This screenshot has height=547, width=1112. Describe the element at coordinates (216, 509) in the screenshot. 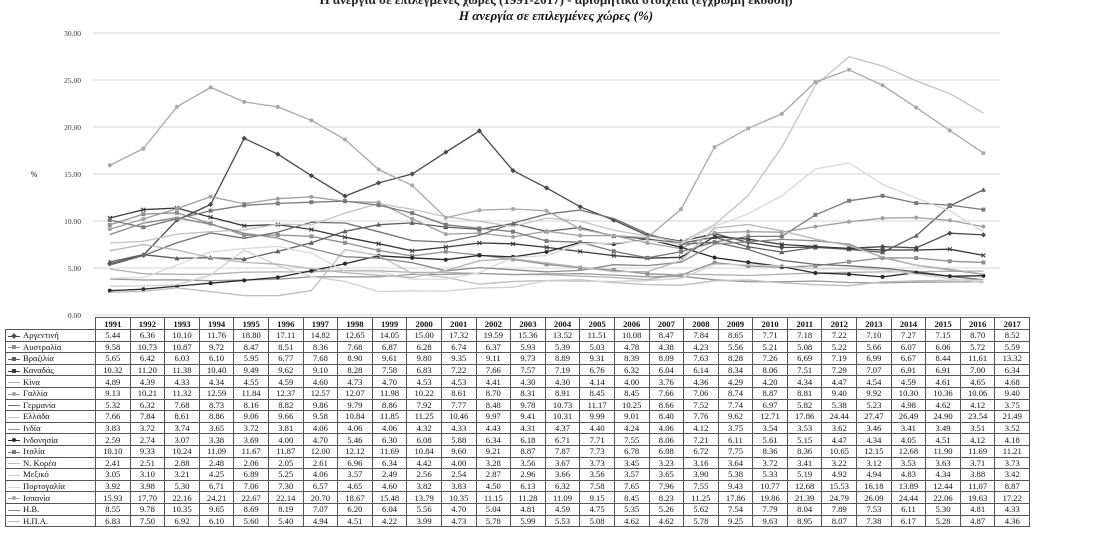

I see `data-label: 9.65` at that location.